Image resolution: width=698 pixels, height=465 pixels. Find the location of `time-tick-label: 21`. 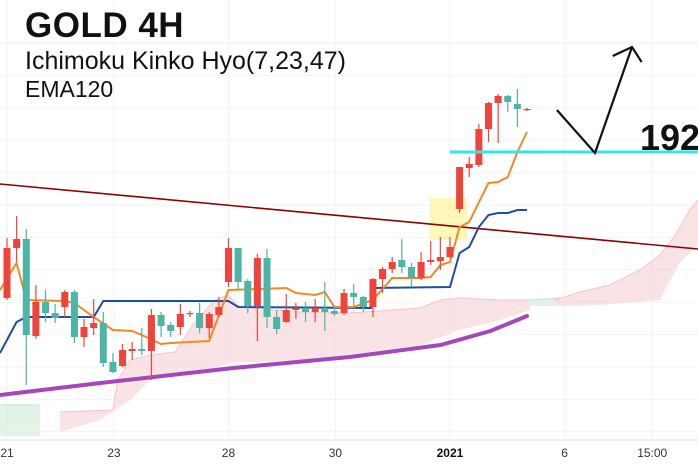

time-tick-label: 21 is located at coordinates (7, 453).